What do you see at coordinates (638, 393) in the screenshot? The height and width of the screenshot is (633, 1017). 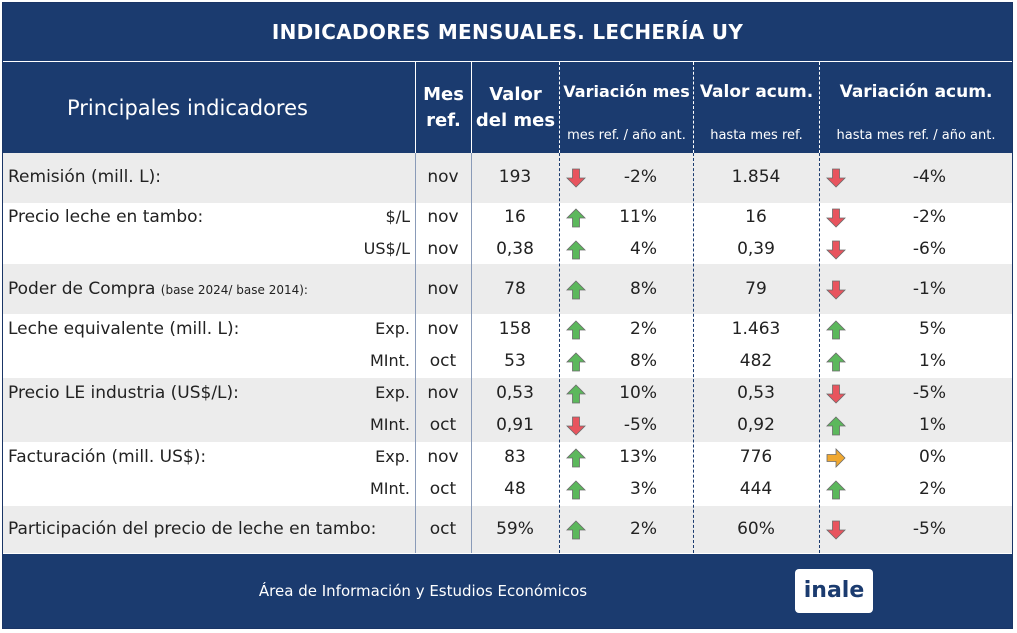 I see `variacion-mes-cell: 10%` at bounding box center [638, 393].